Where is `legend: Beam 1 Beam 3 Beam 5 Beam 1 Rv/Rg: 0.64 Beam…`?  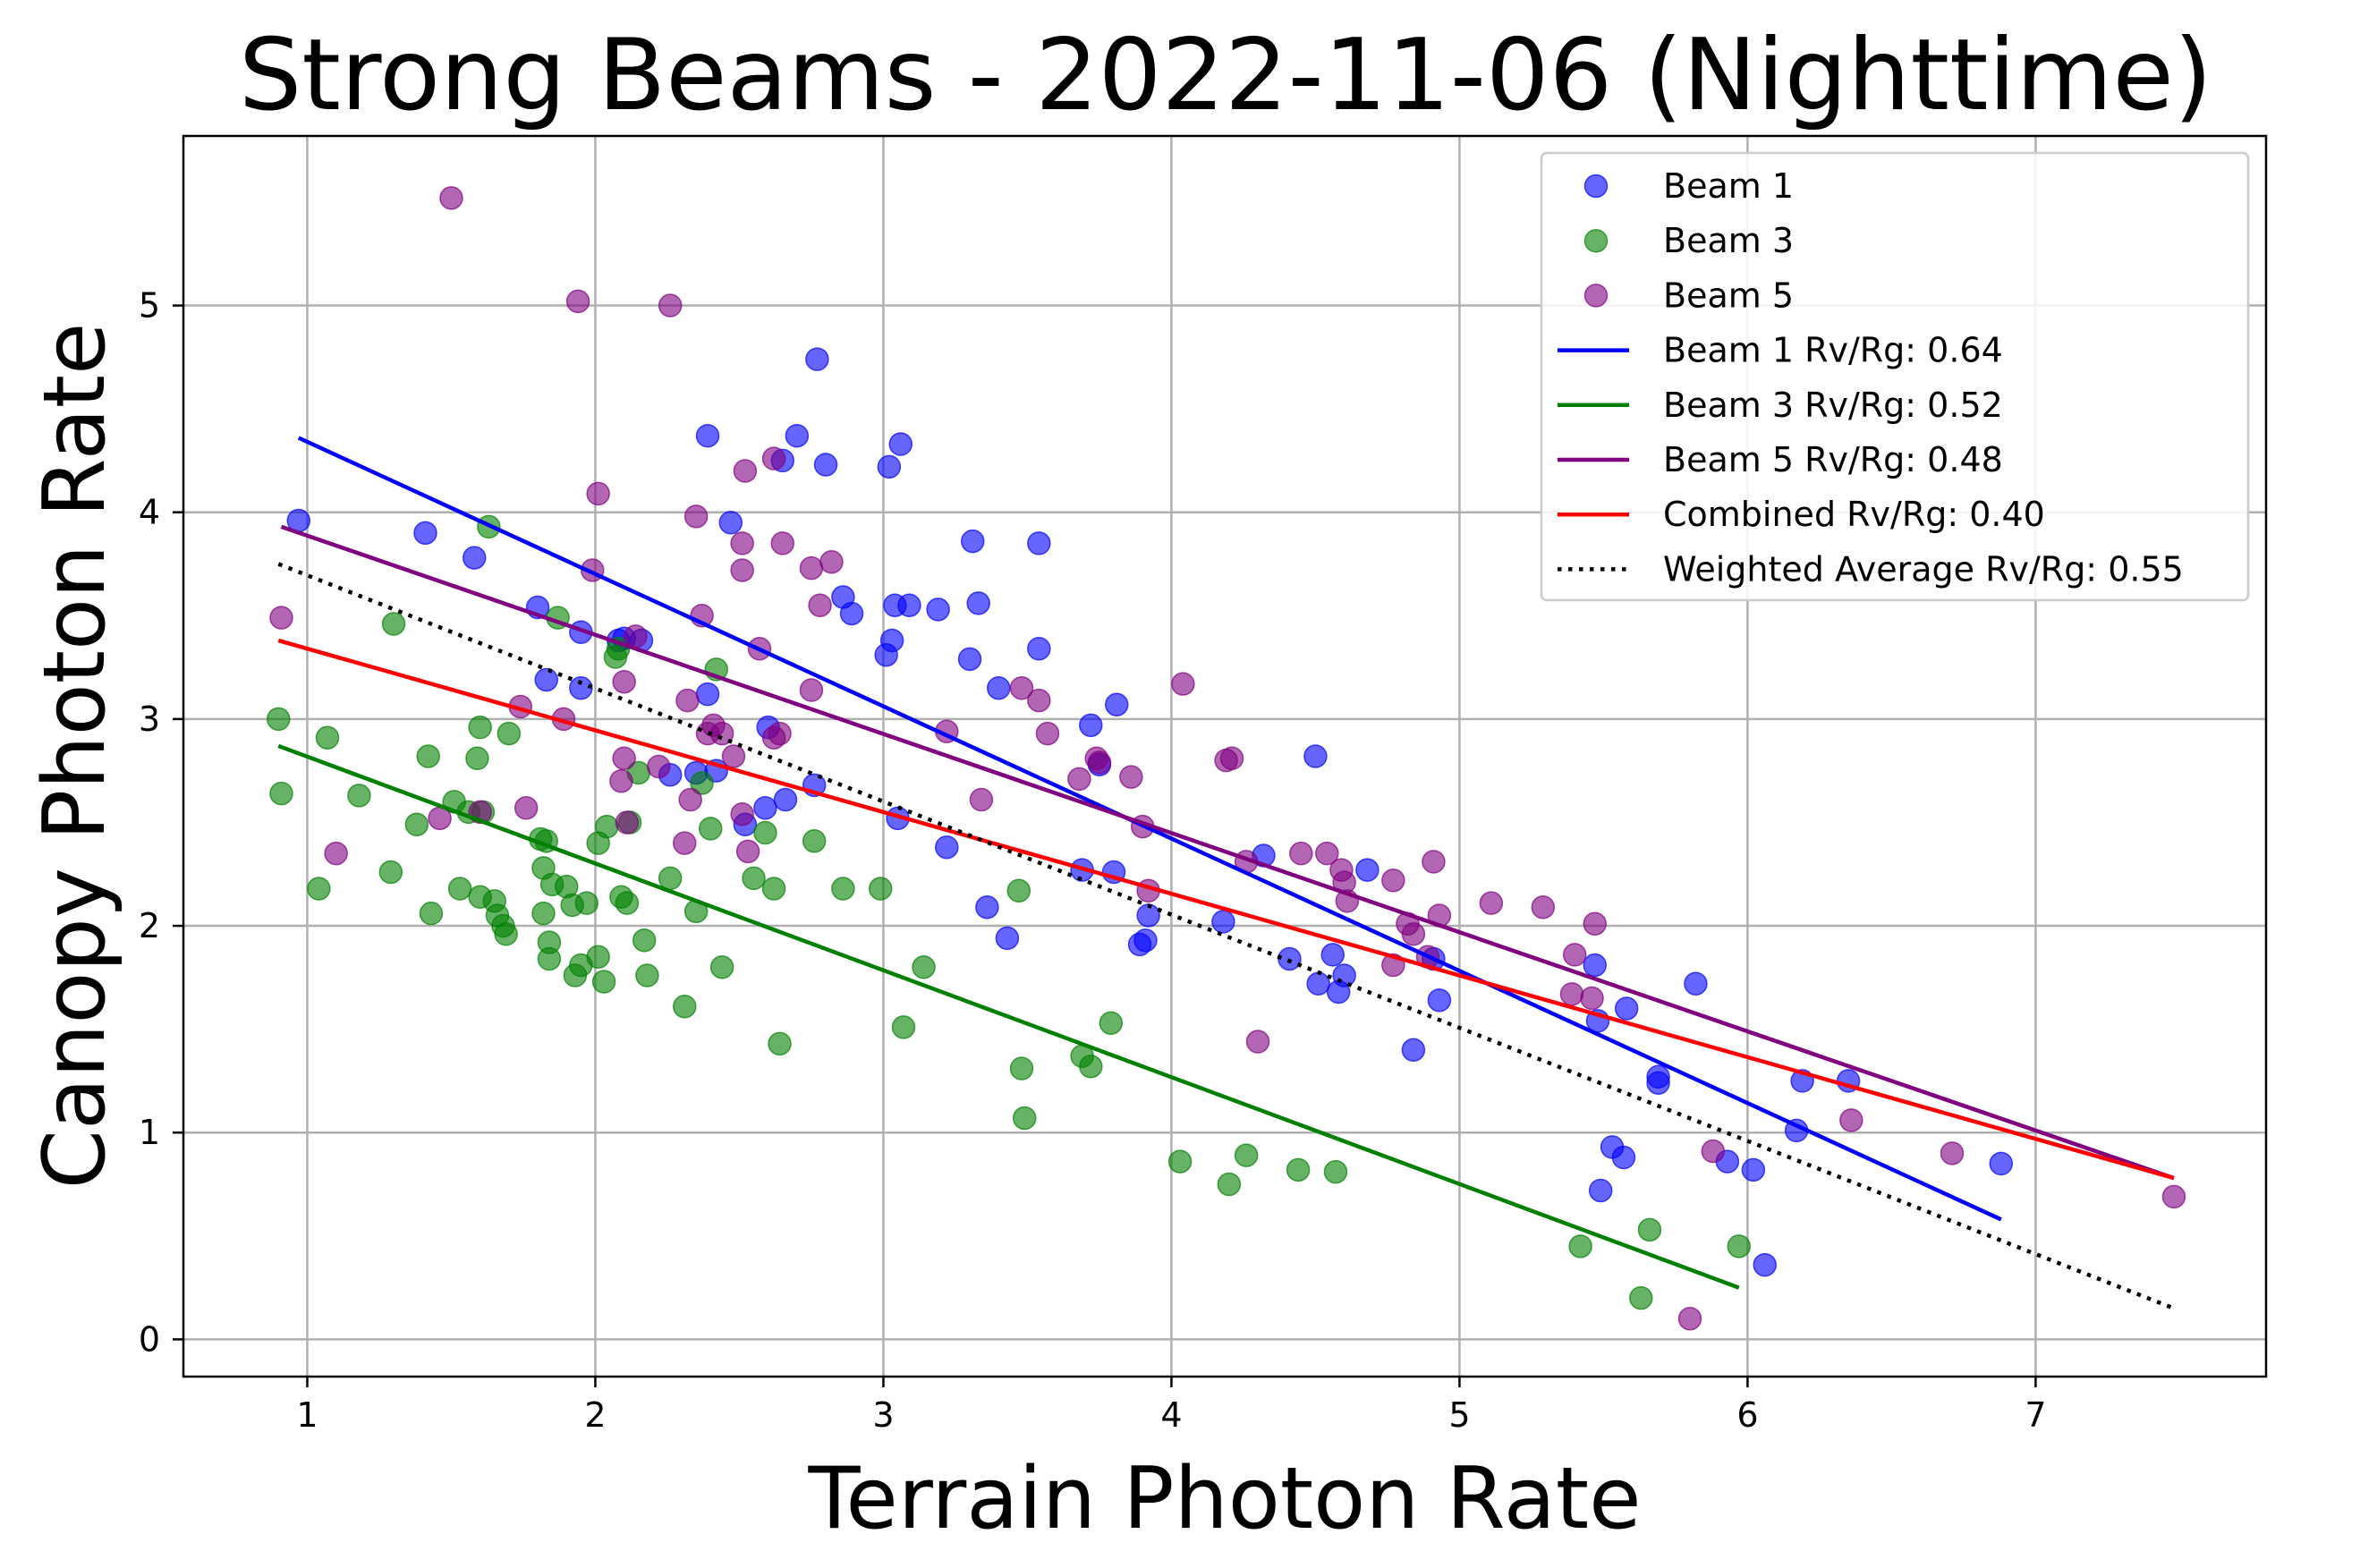 legend: Beam 1 Beam 3 Beam 5 Beam 1 Rv/Rg: 0.64 Beam… is located at coordinates (1895, 376).